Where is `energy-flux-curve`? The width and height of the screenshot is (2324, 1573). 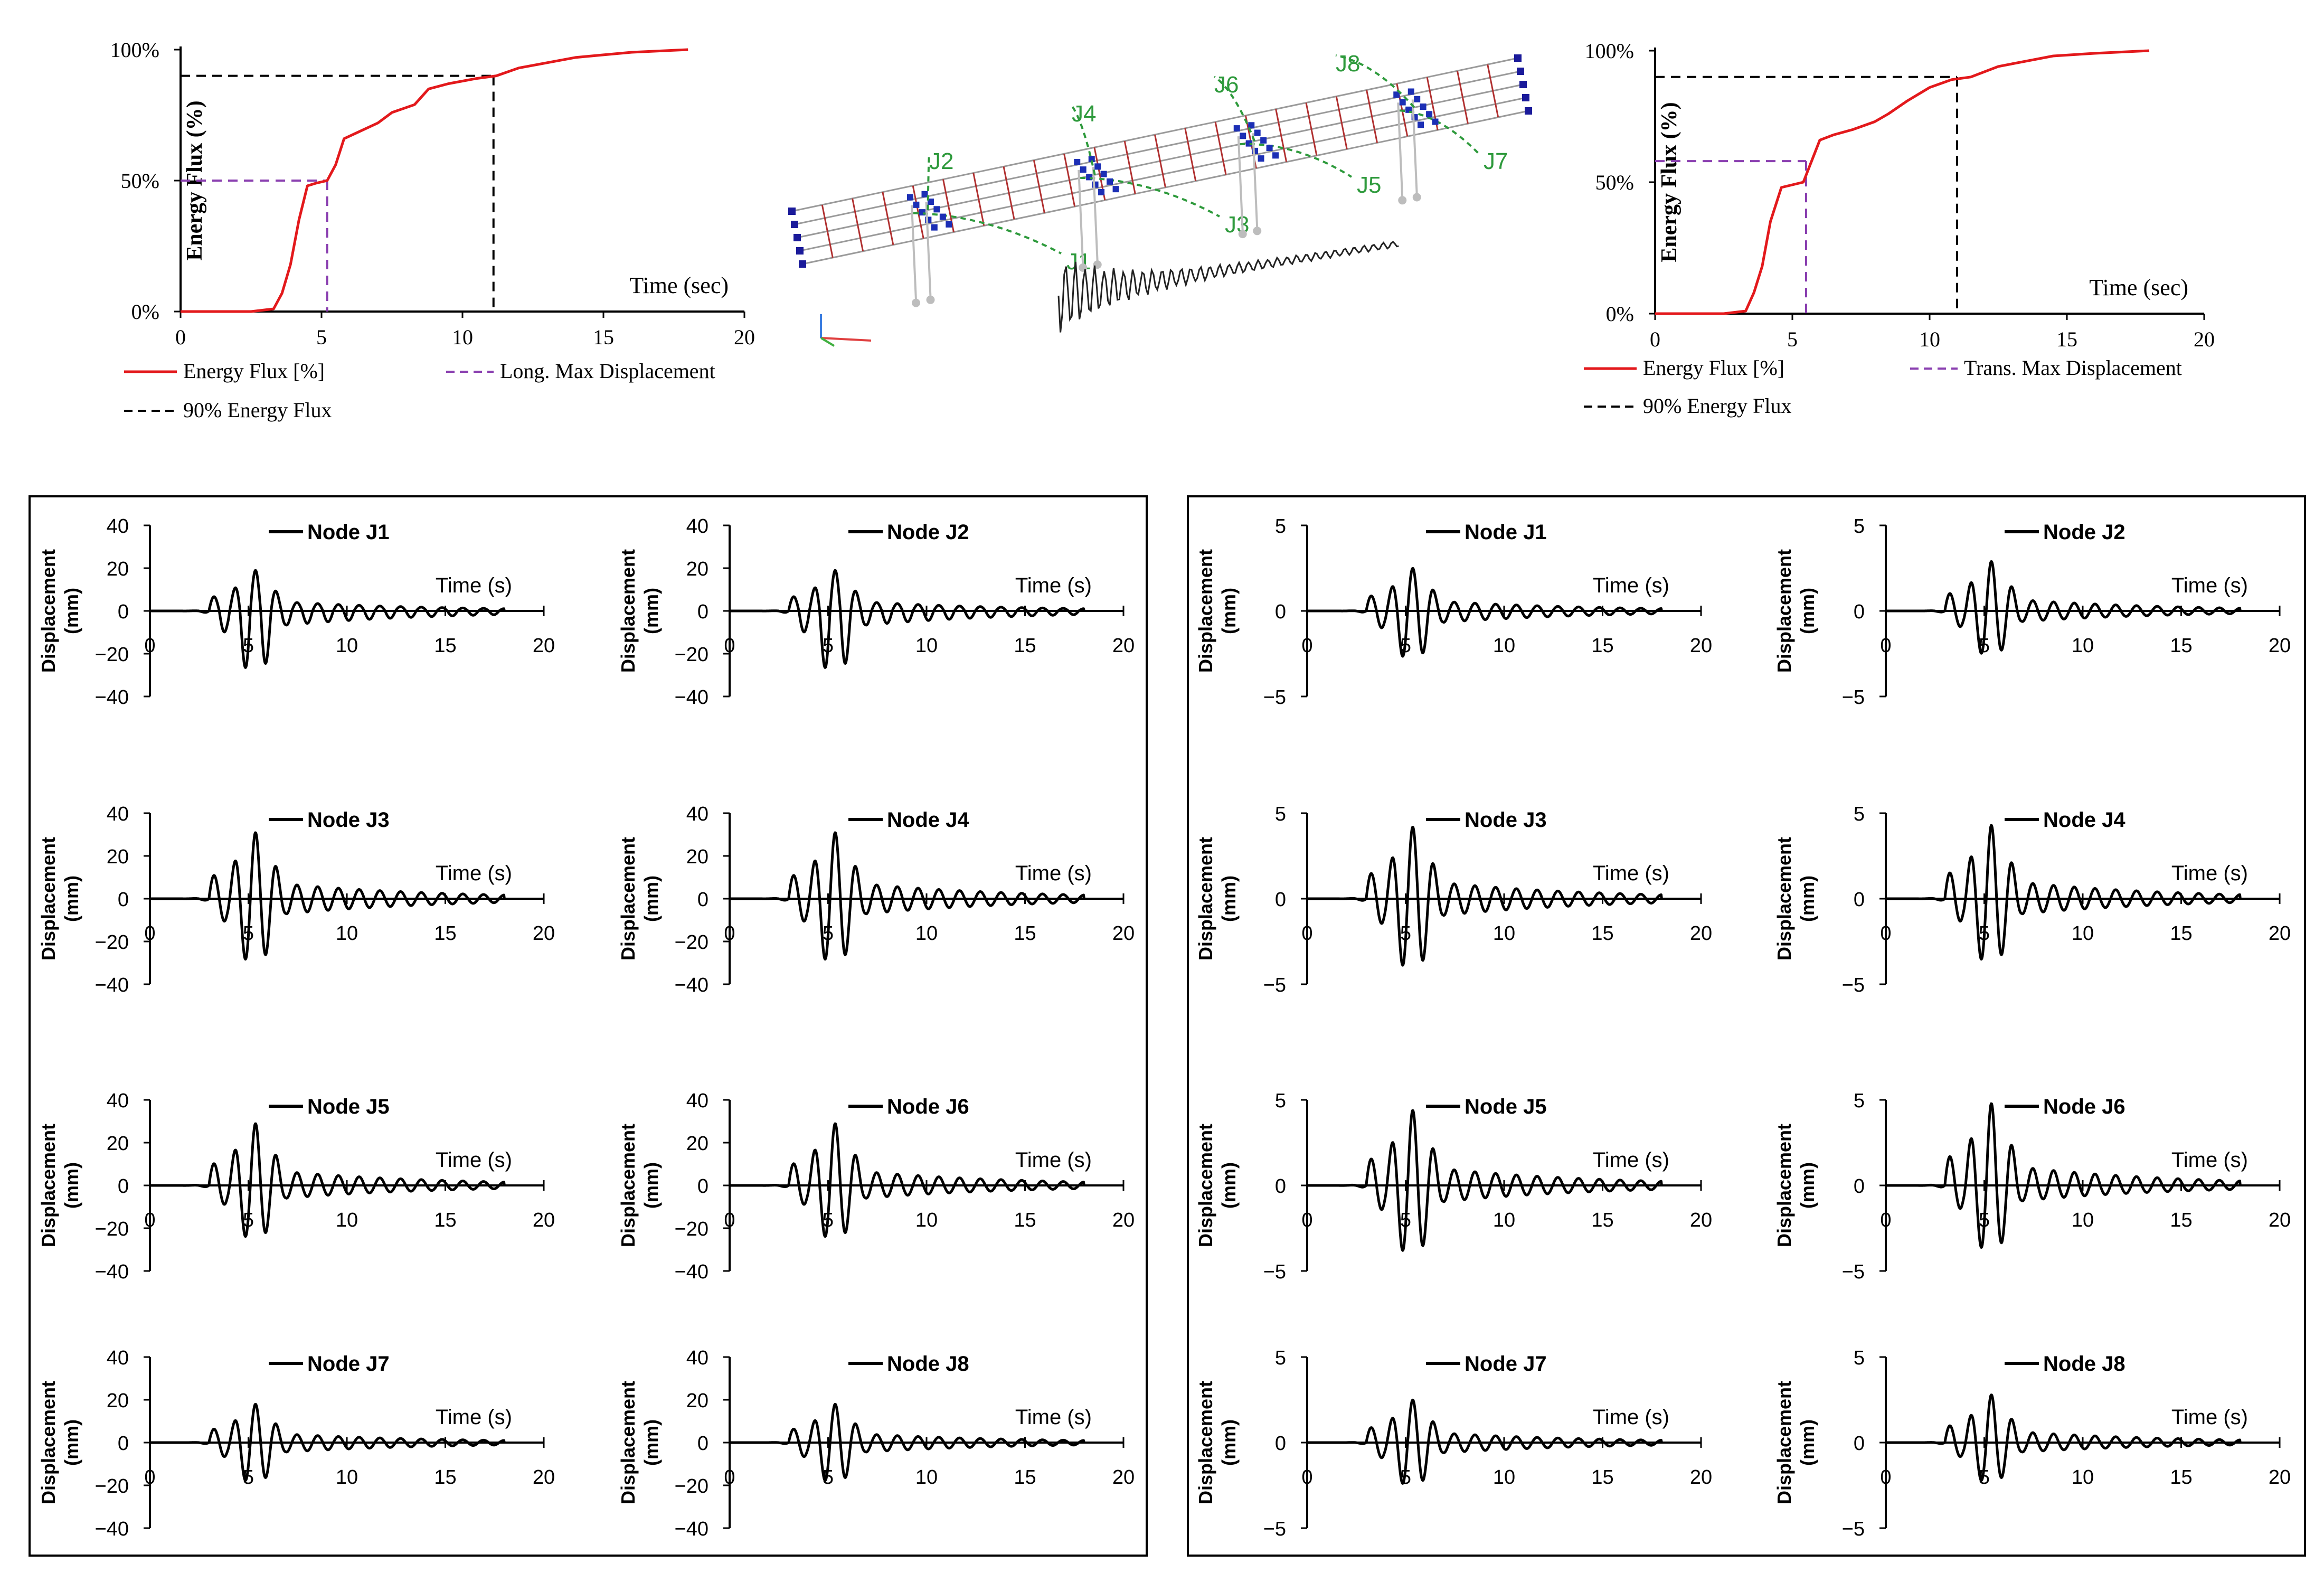
energy-flux-curve is located at coordinates (434, 181).